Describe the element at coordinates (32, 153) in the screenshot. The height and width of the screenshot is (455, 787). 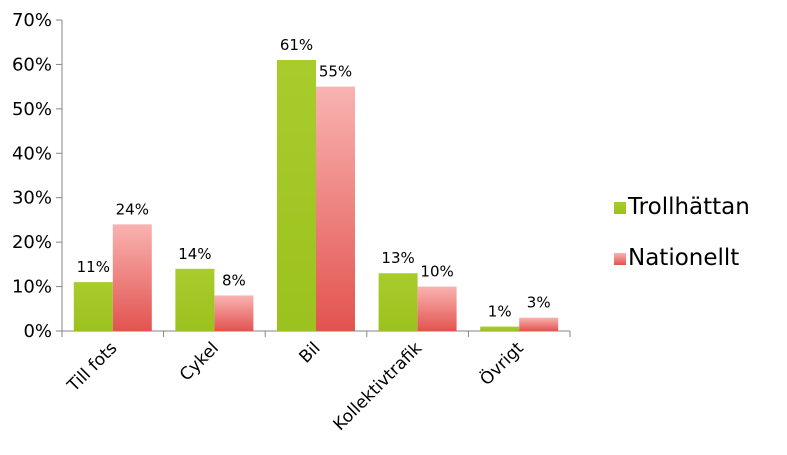
I see `y-tick-label: 40%` at that location.